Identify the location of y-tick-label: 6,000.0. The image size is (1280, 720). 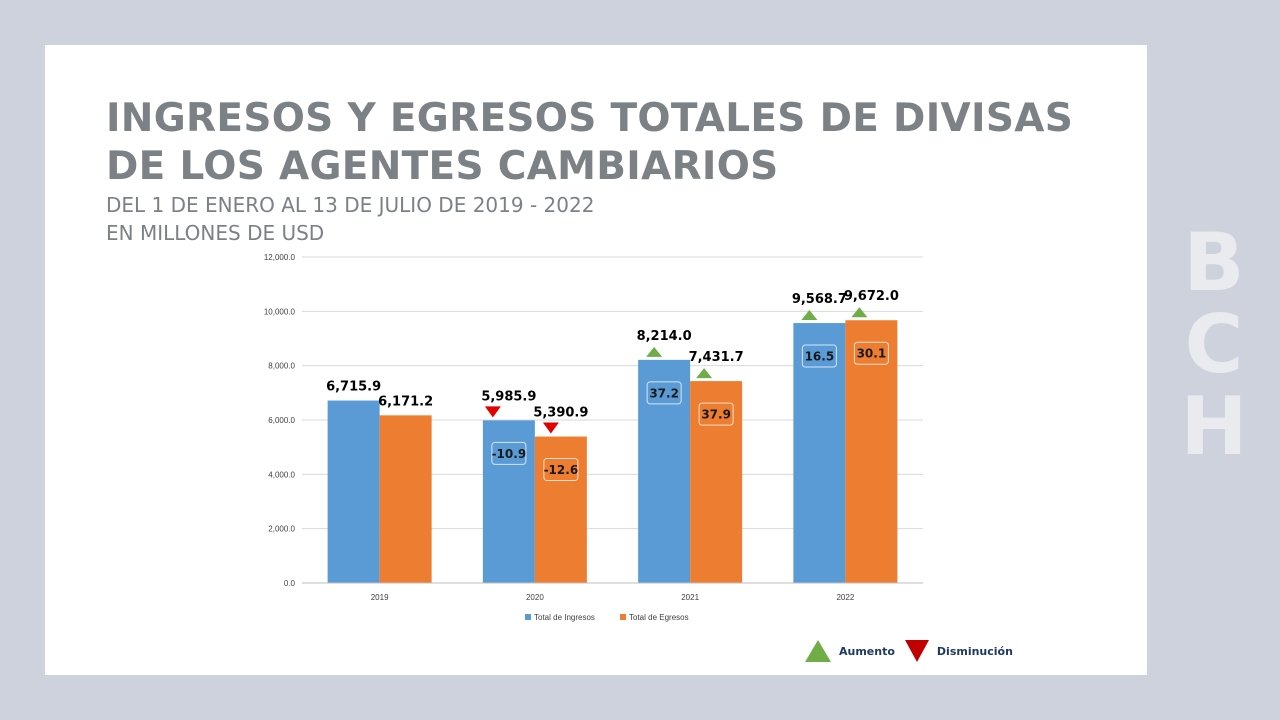
(281, 420).